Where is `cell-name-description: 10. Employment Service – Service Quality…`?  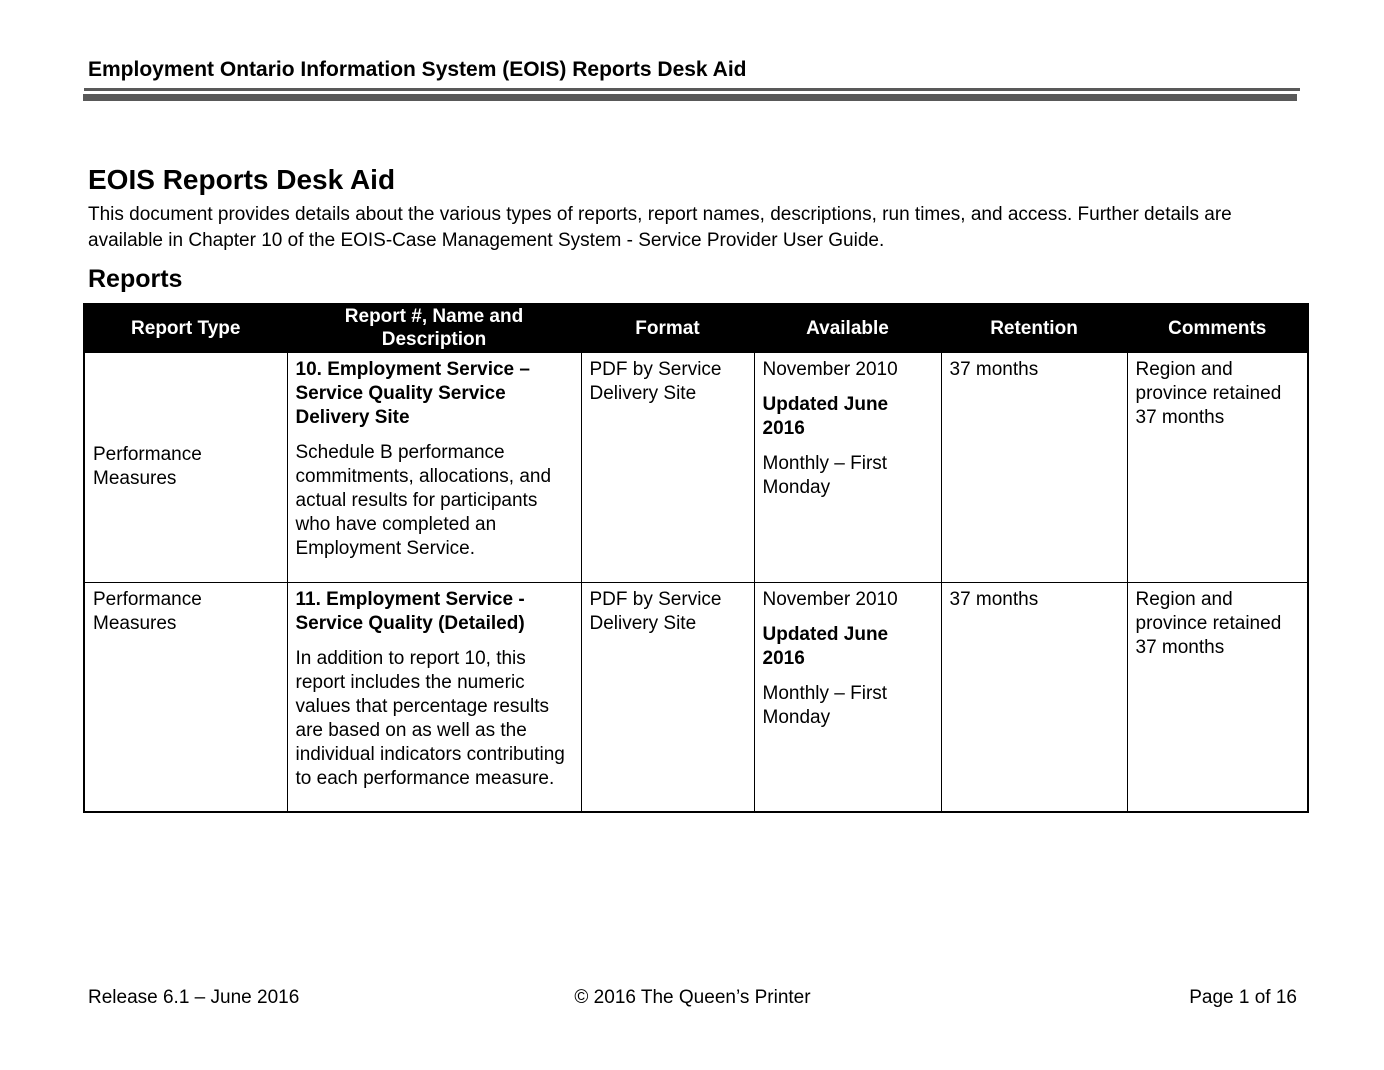
cell-name-description: 10. Employment Service – Service Quality… is located at coordinates (434, 467).